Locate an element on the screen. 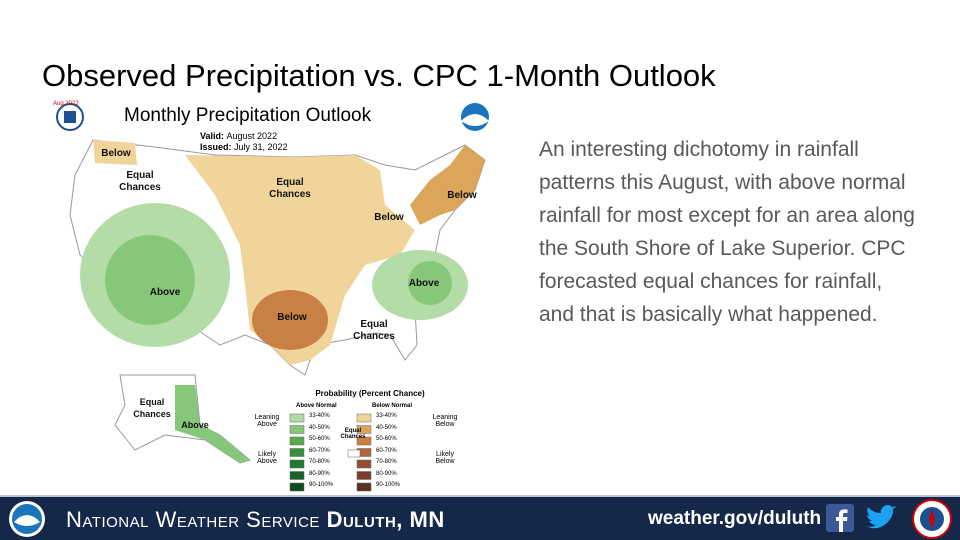 The image size is (960, 540). office: Duluth, MN is located at coordinates (385, 519).